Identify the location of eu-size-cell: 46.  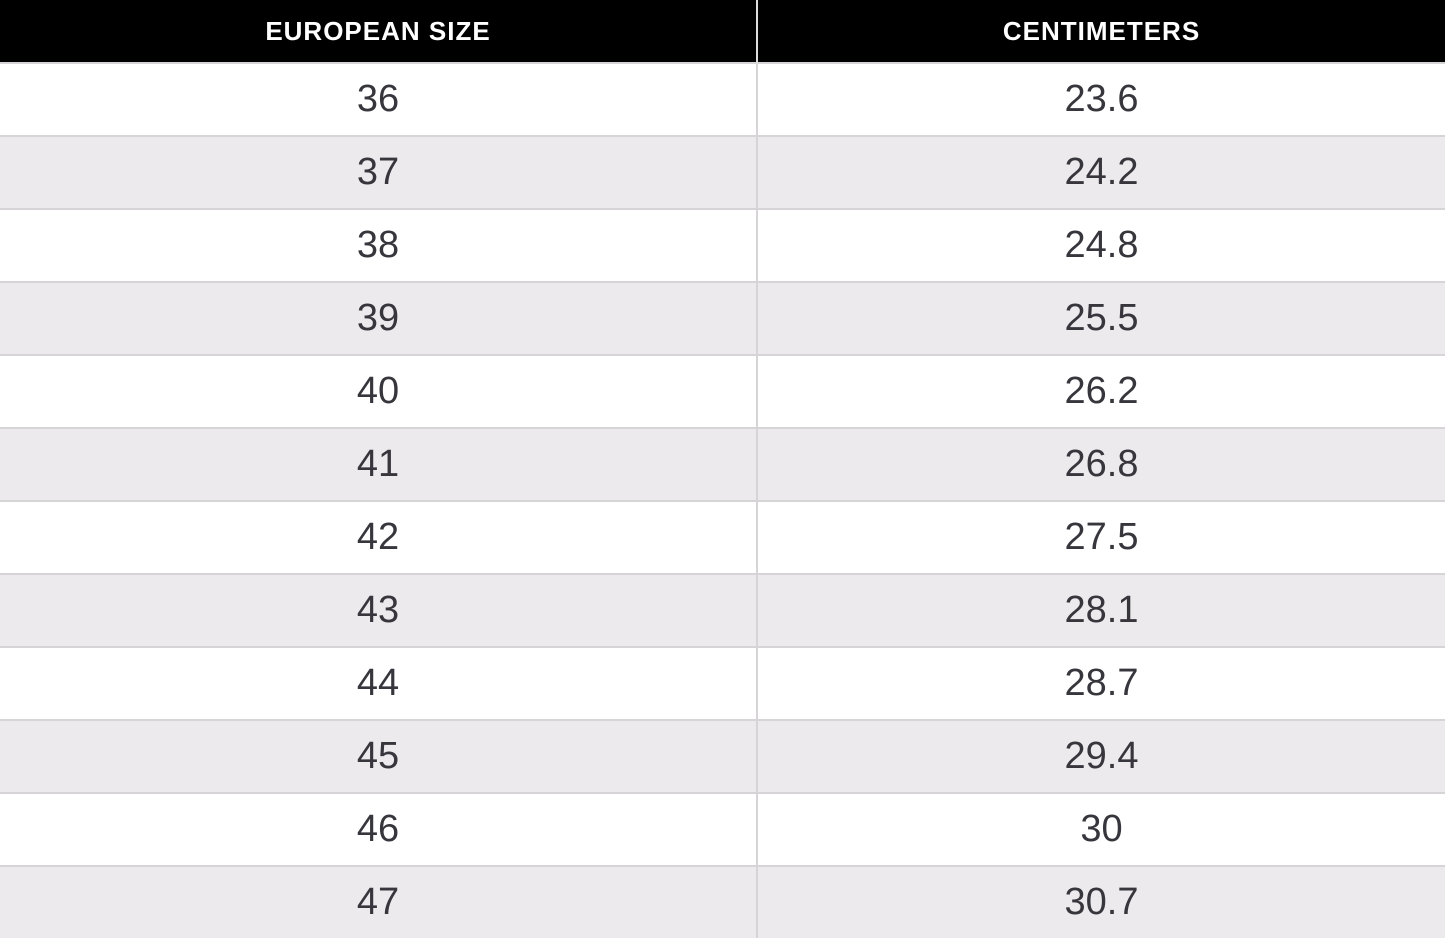
(379, 829).